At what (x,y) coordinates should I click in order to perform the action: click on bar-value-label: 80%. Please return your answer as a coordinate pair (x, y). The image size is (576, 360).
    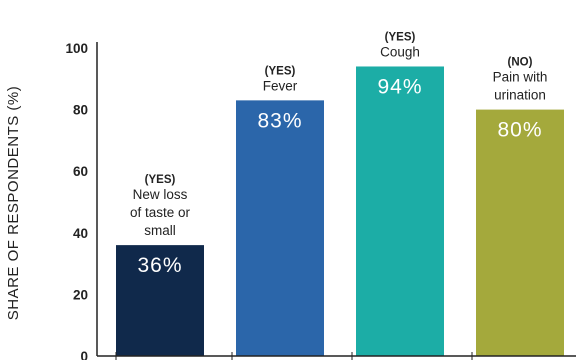
    Looking at the image, I should click on (519, 130).